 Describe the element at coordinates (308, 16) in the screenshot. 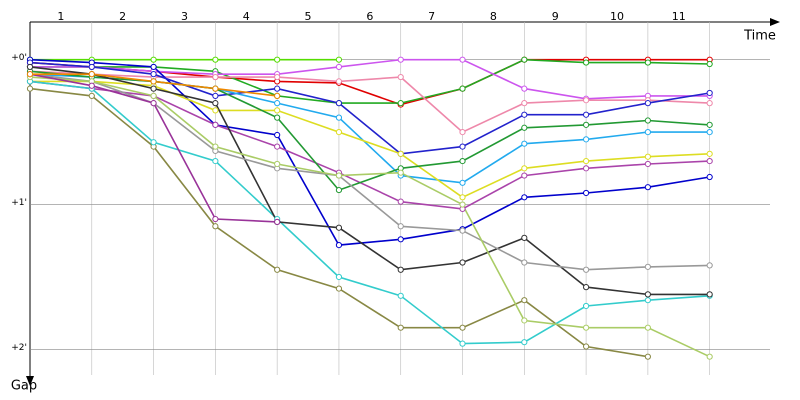

I see `x-tick-label: 5` at that location.